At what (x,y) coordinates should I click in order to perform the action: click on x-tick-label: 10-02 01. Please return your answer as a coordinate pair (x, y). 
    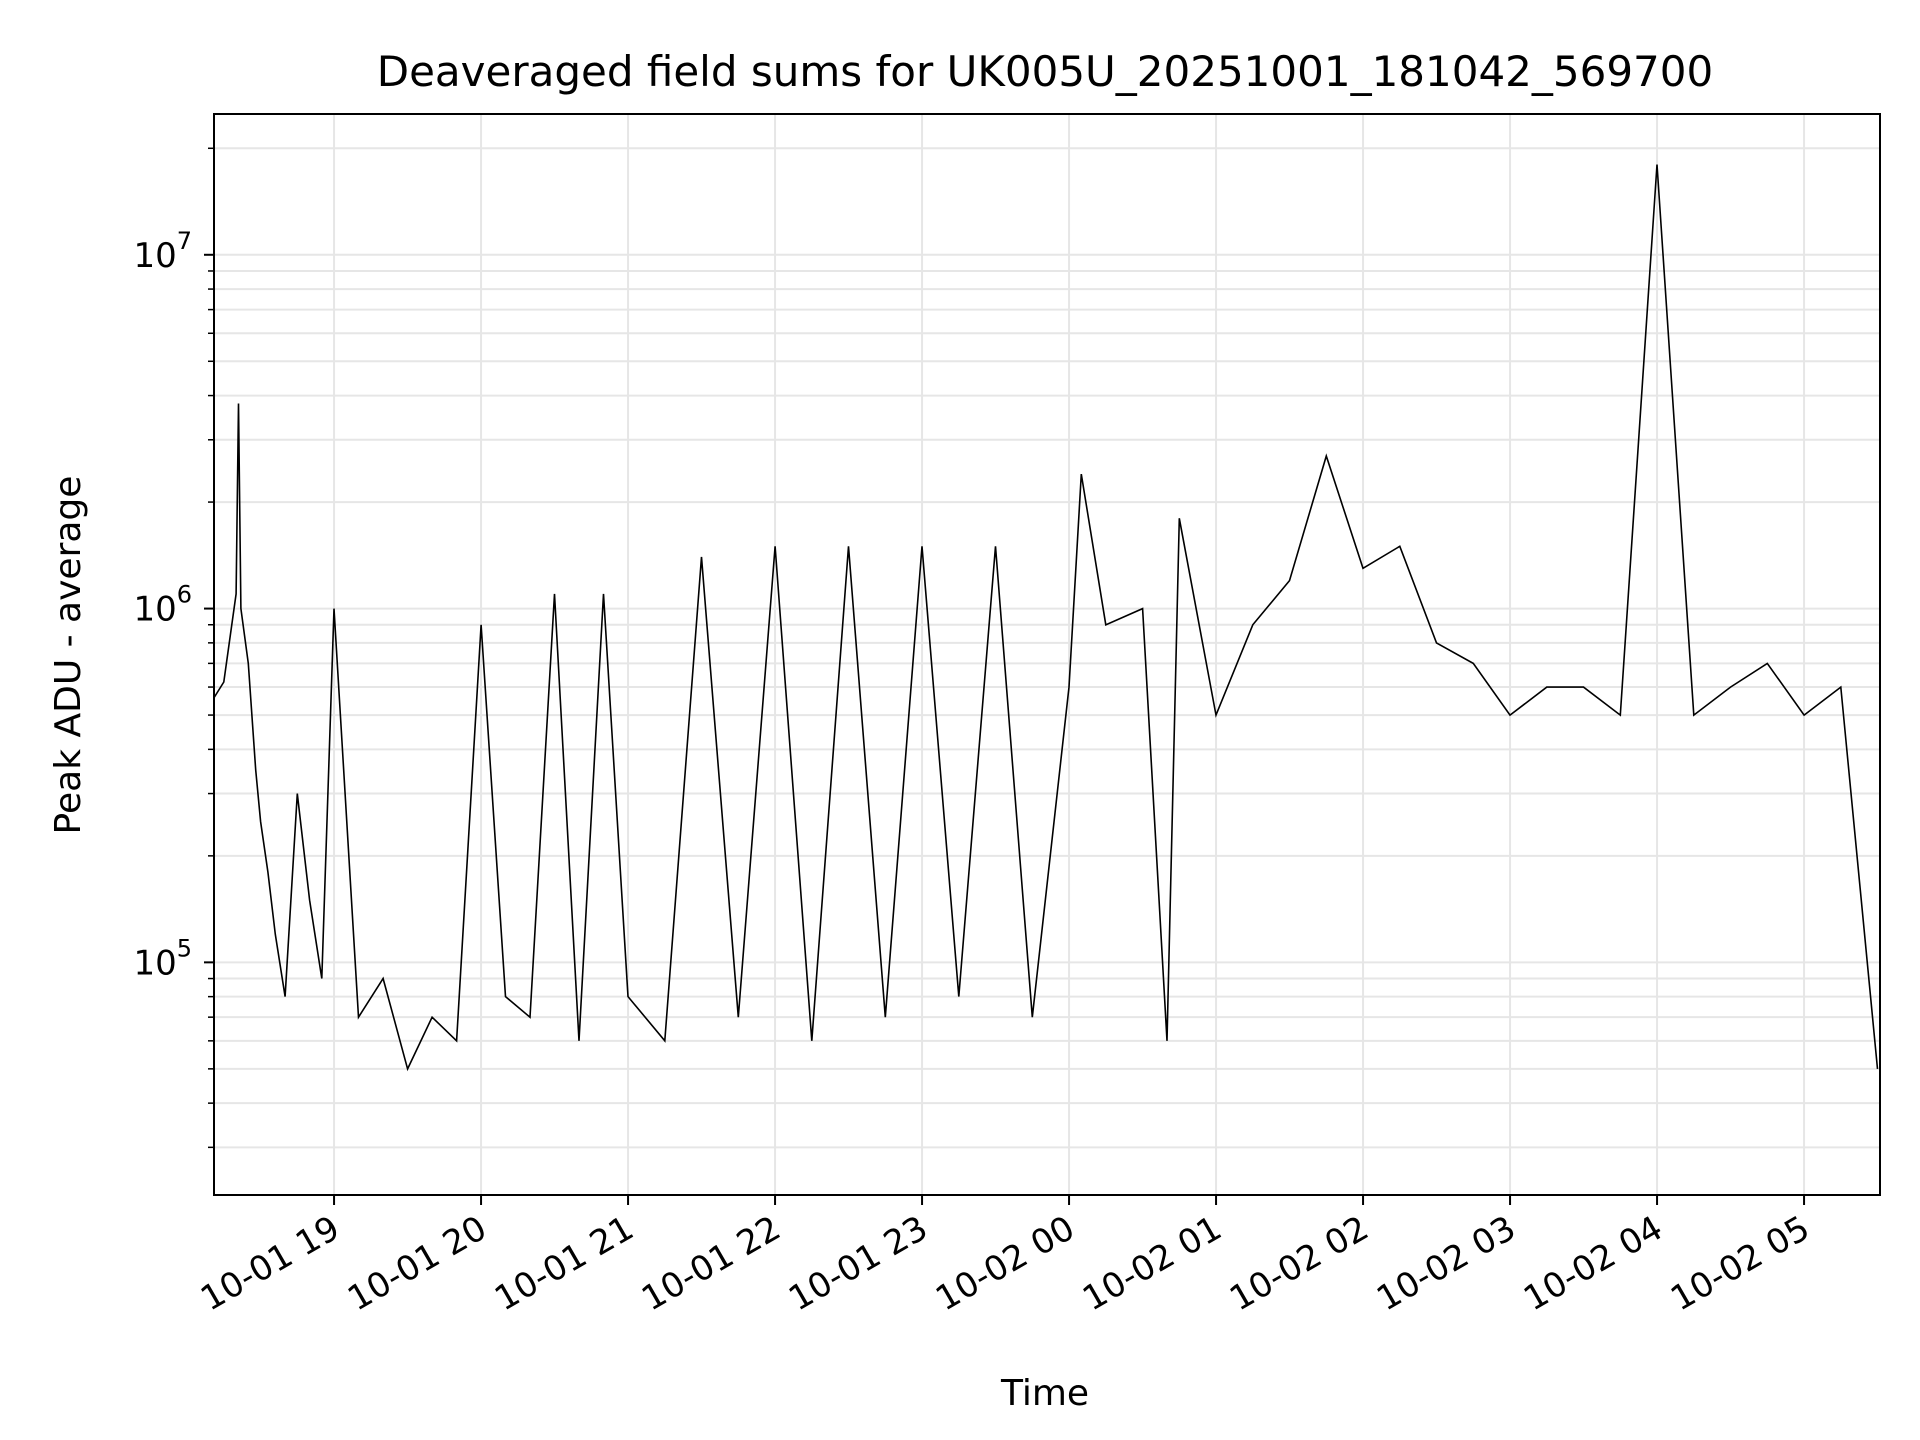
    Looking at the image, I should click on (1152, 1263).